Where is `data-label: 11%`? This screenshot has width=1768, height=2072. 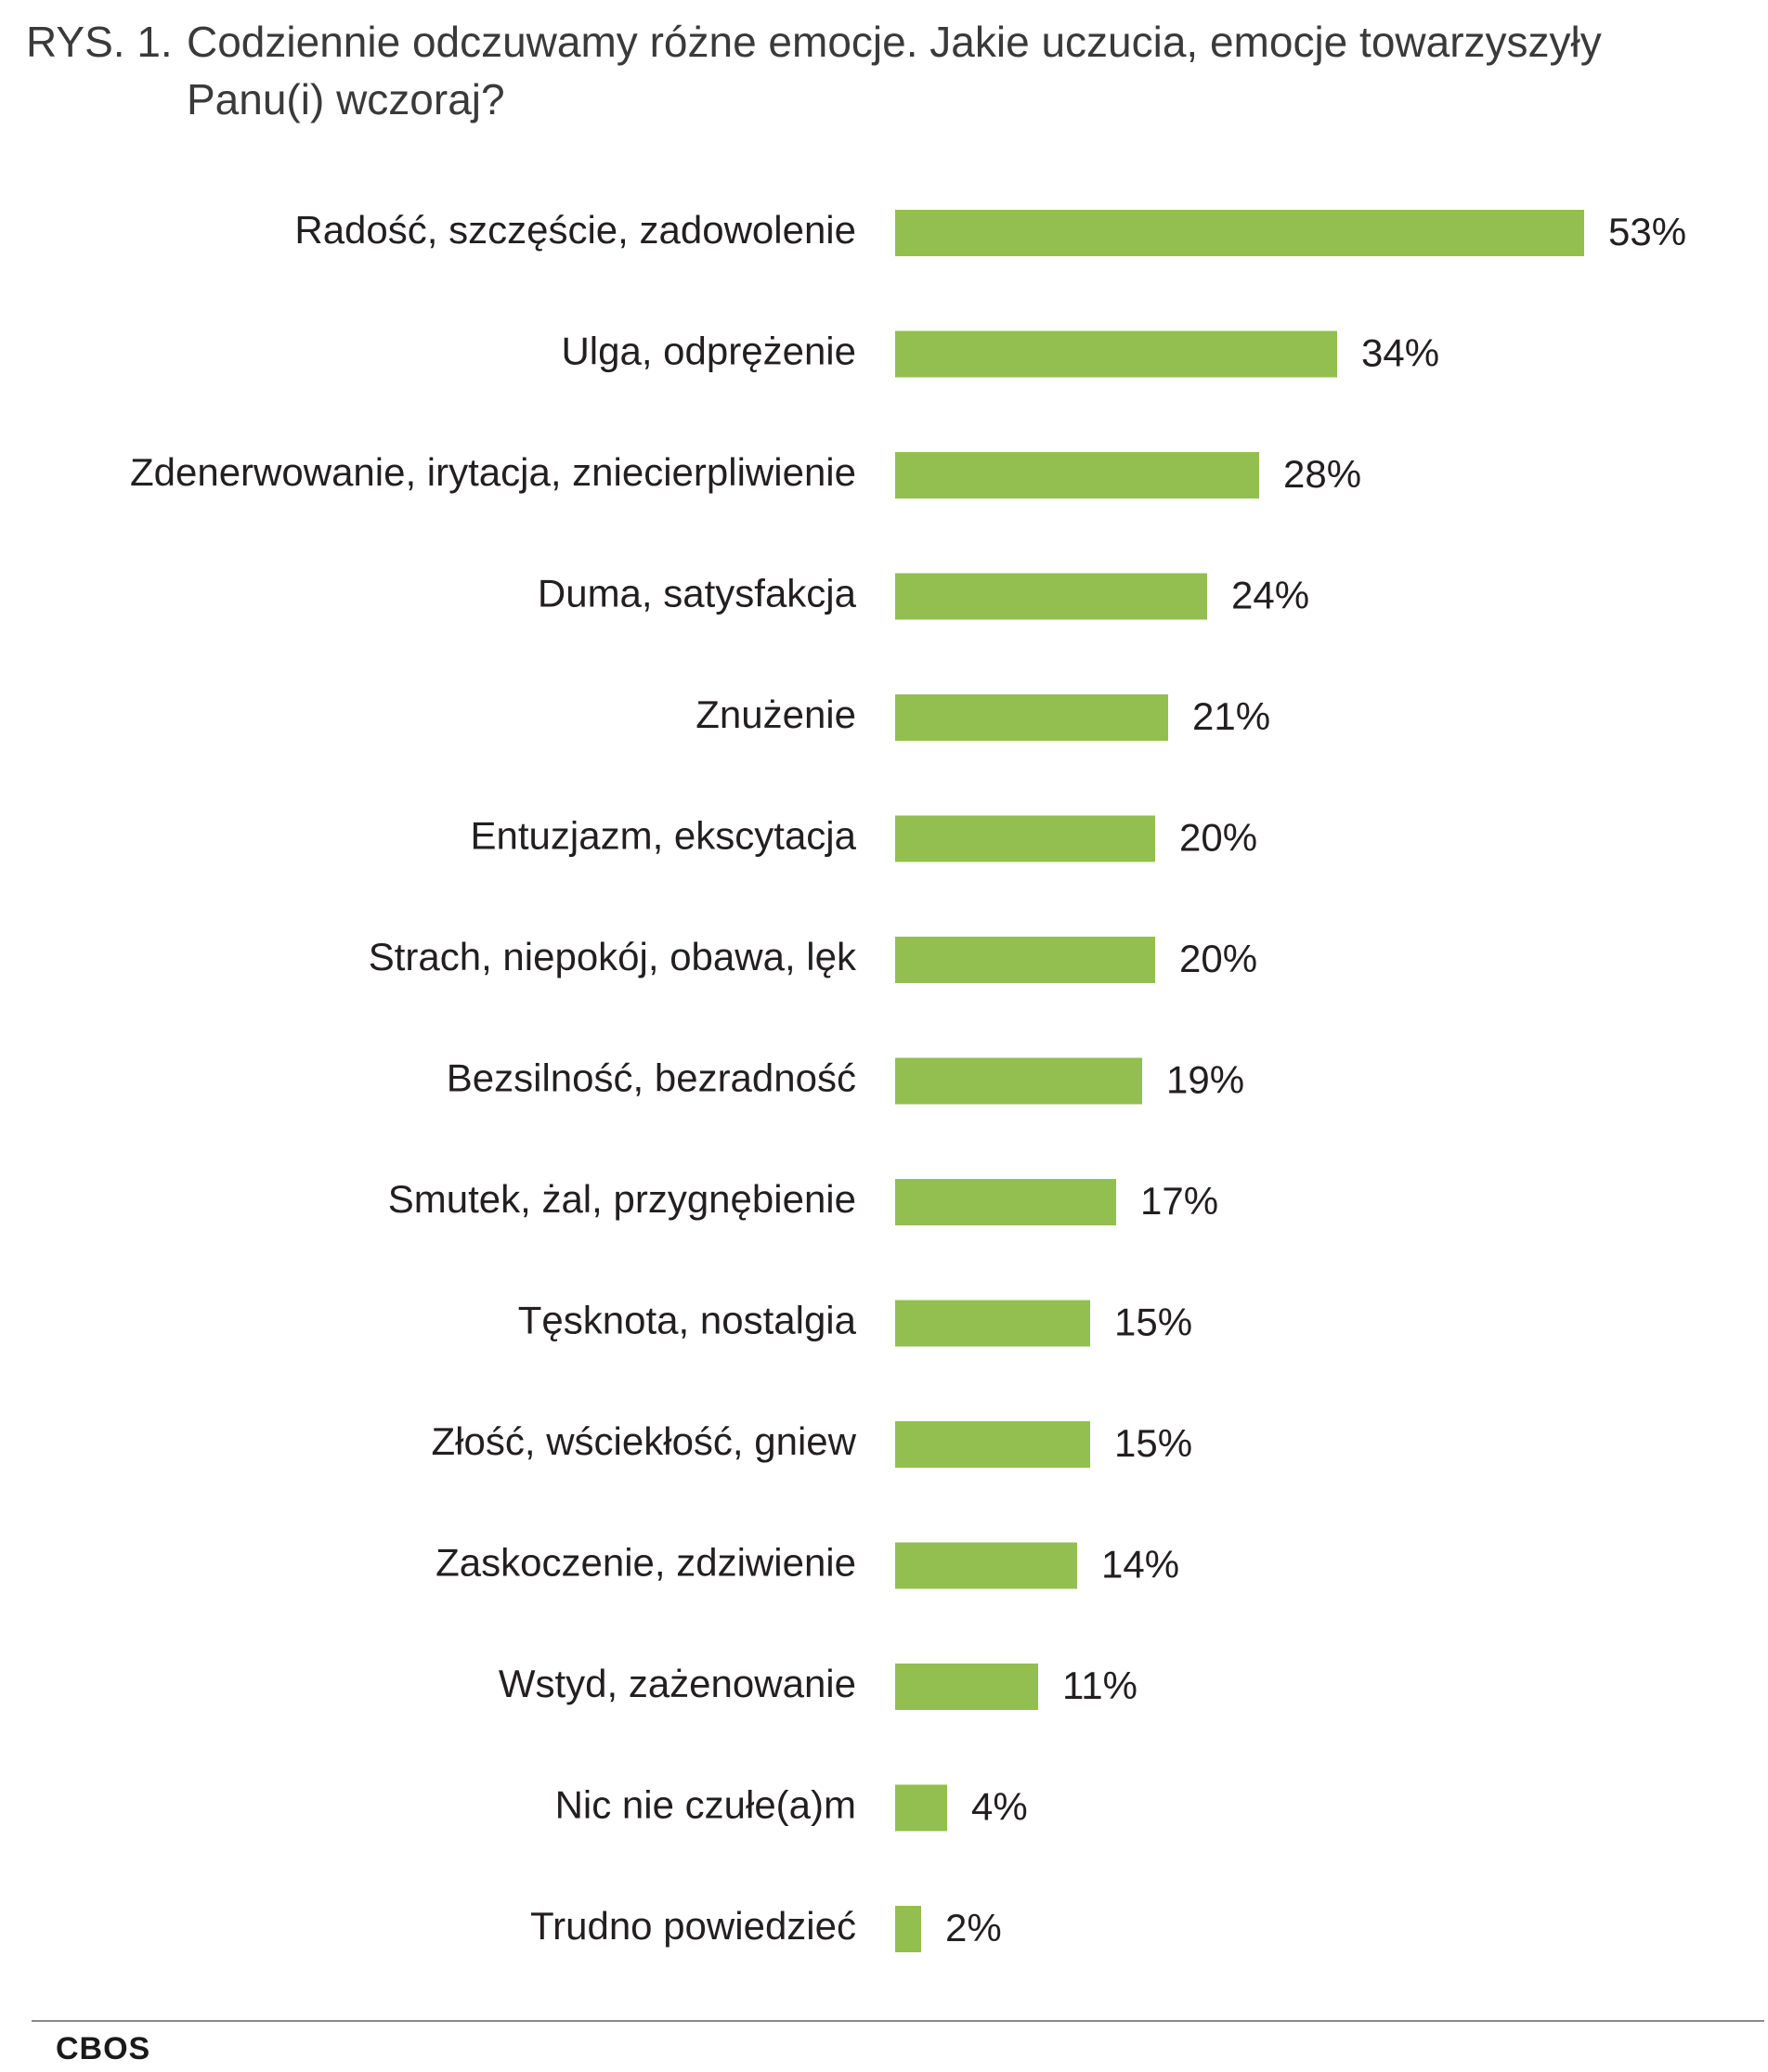
data-label: 11% is located at coordinates (1100, 1685).